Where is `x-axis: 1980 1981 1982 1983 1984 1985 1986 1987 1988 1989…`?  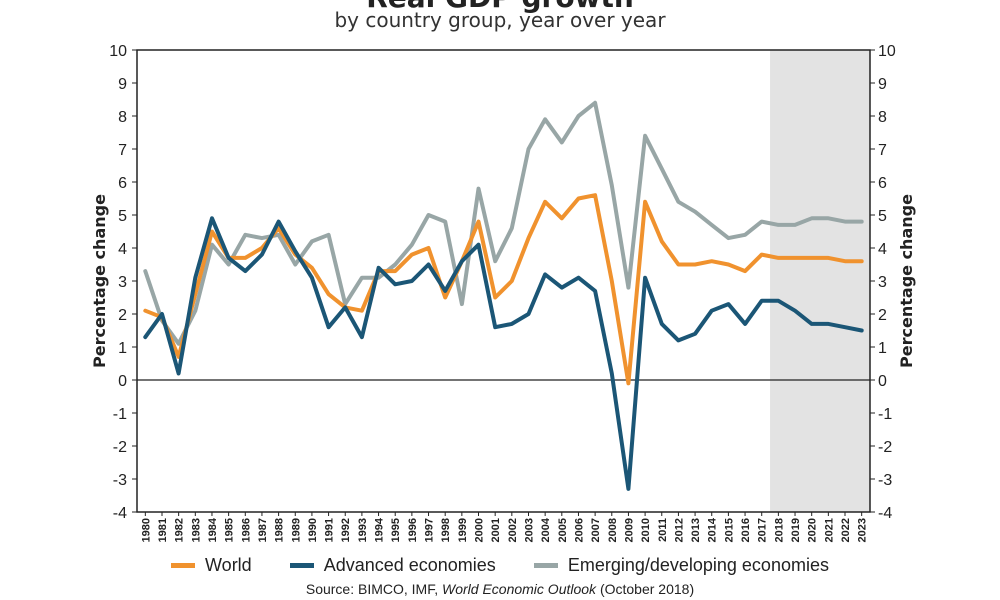
x-axis: 1980 1981 1982 1983 1984 1985 1986 1987 1988 1989… is located at coordinates (504, 527).